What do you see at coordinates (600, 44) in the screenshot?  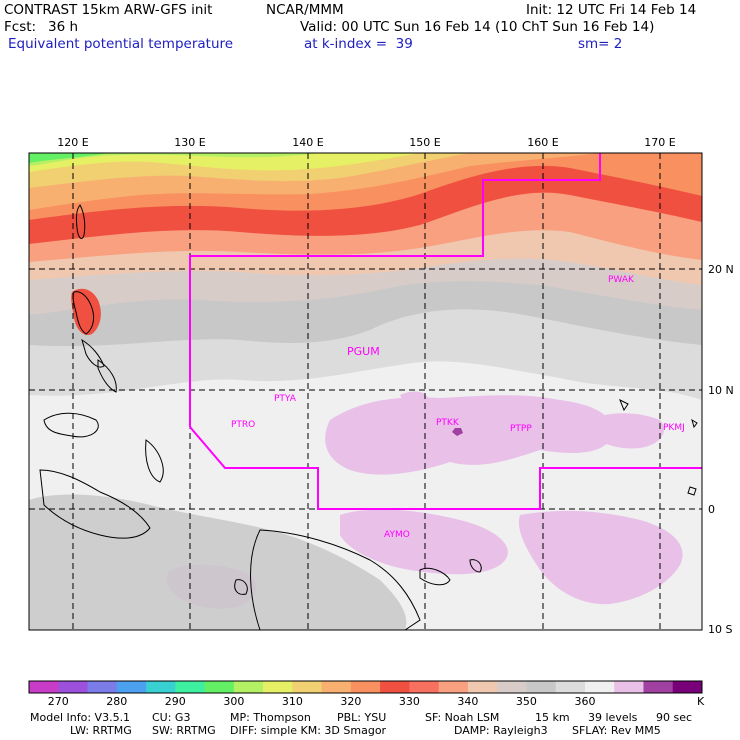 I see `smoothing: sm= 2` at bounding box center [600, 44].